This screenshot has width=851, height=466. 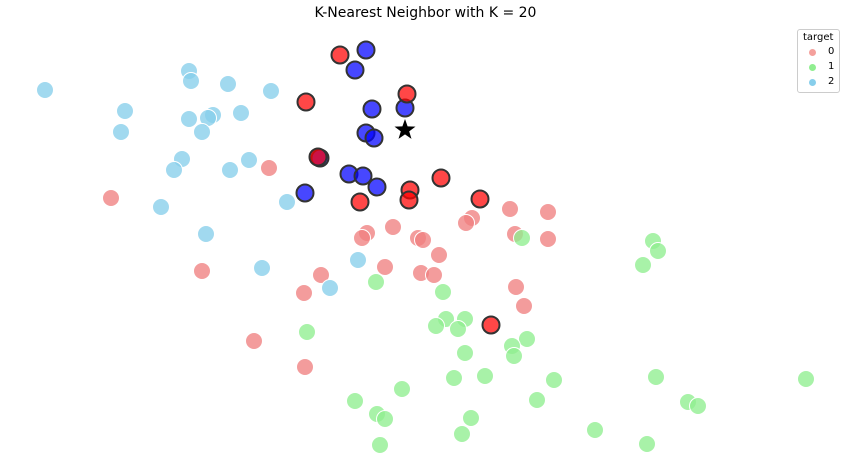 I want to click on query-point-star-icon, so click(x=405, y=129).